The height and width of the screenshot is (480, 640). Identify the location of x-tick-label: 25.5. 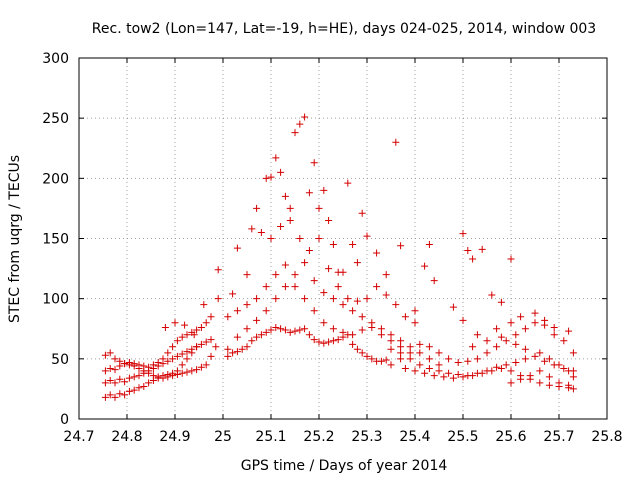
(462, 437).